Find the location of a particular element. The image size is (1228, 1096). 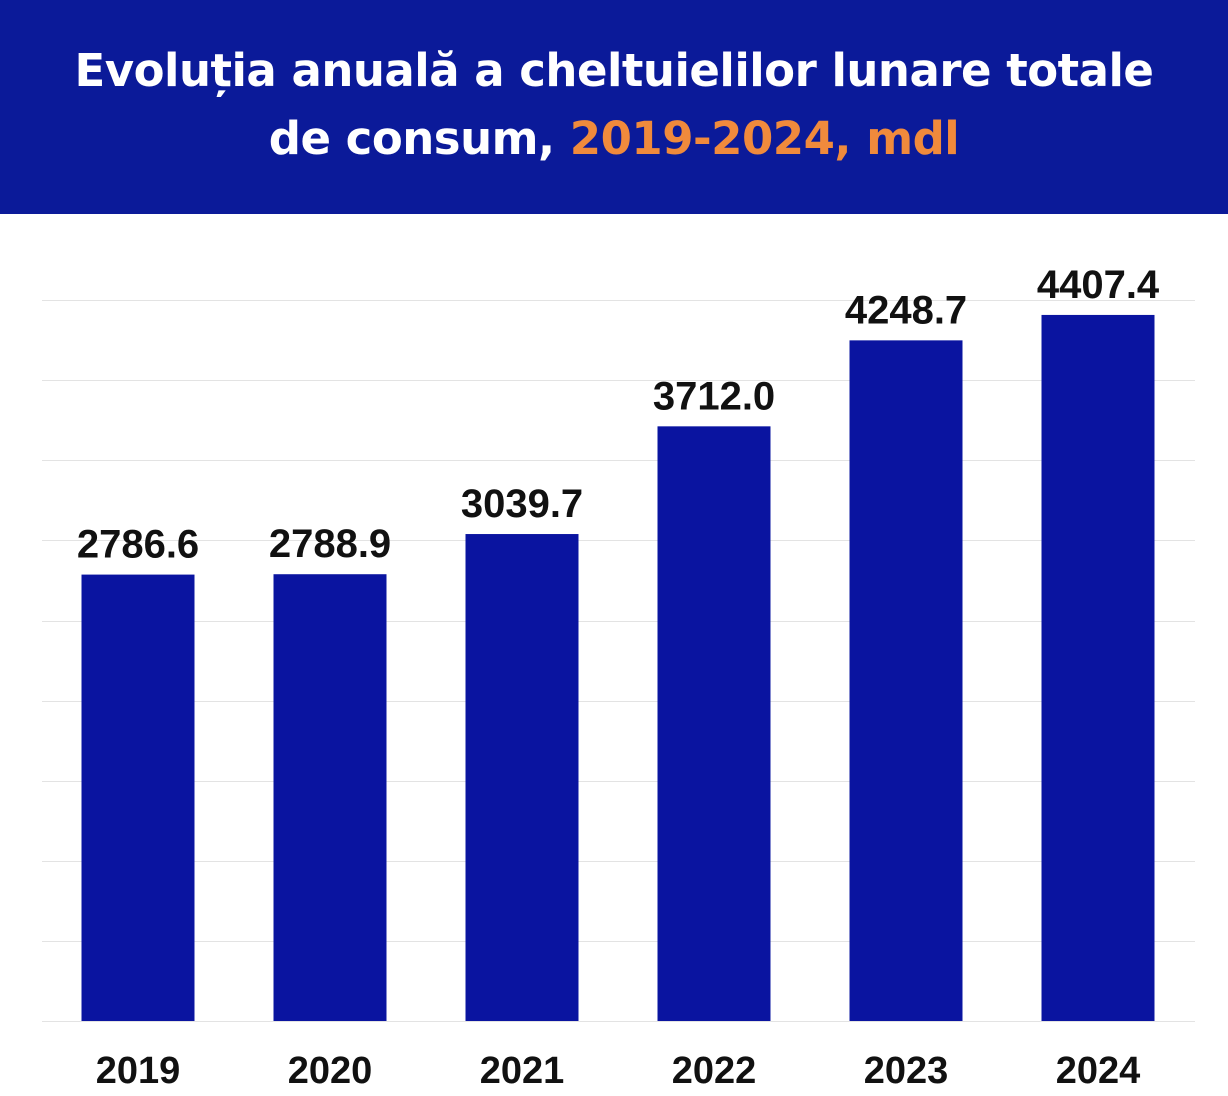

x-tick-label-2023: 2023 is located at coordinates (906, 1071).